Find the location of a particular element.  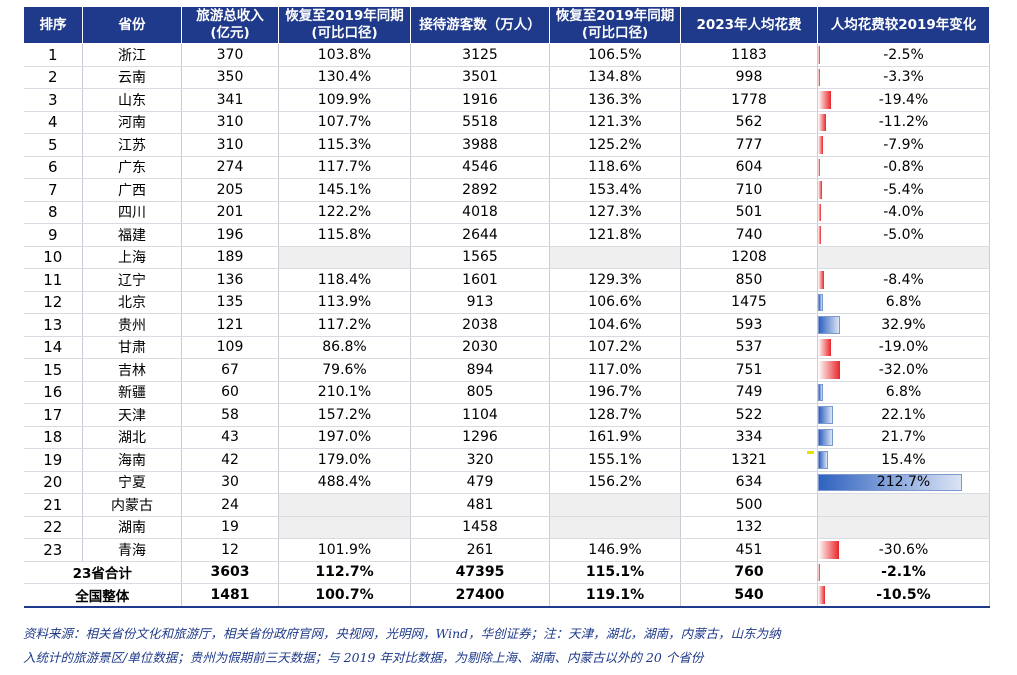

visitors-recovery-cell: 146.9% is located at coordinates (615, 550).